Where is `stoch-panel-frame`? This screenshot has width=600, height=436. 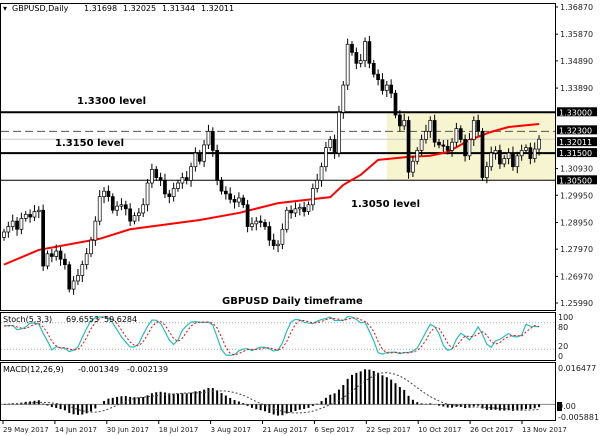 stoch-panel-frame is located at coordinates (278, 336).